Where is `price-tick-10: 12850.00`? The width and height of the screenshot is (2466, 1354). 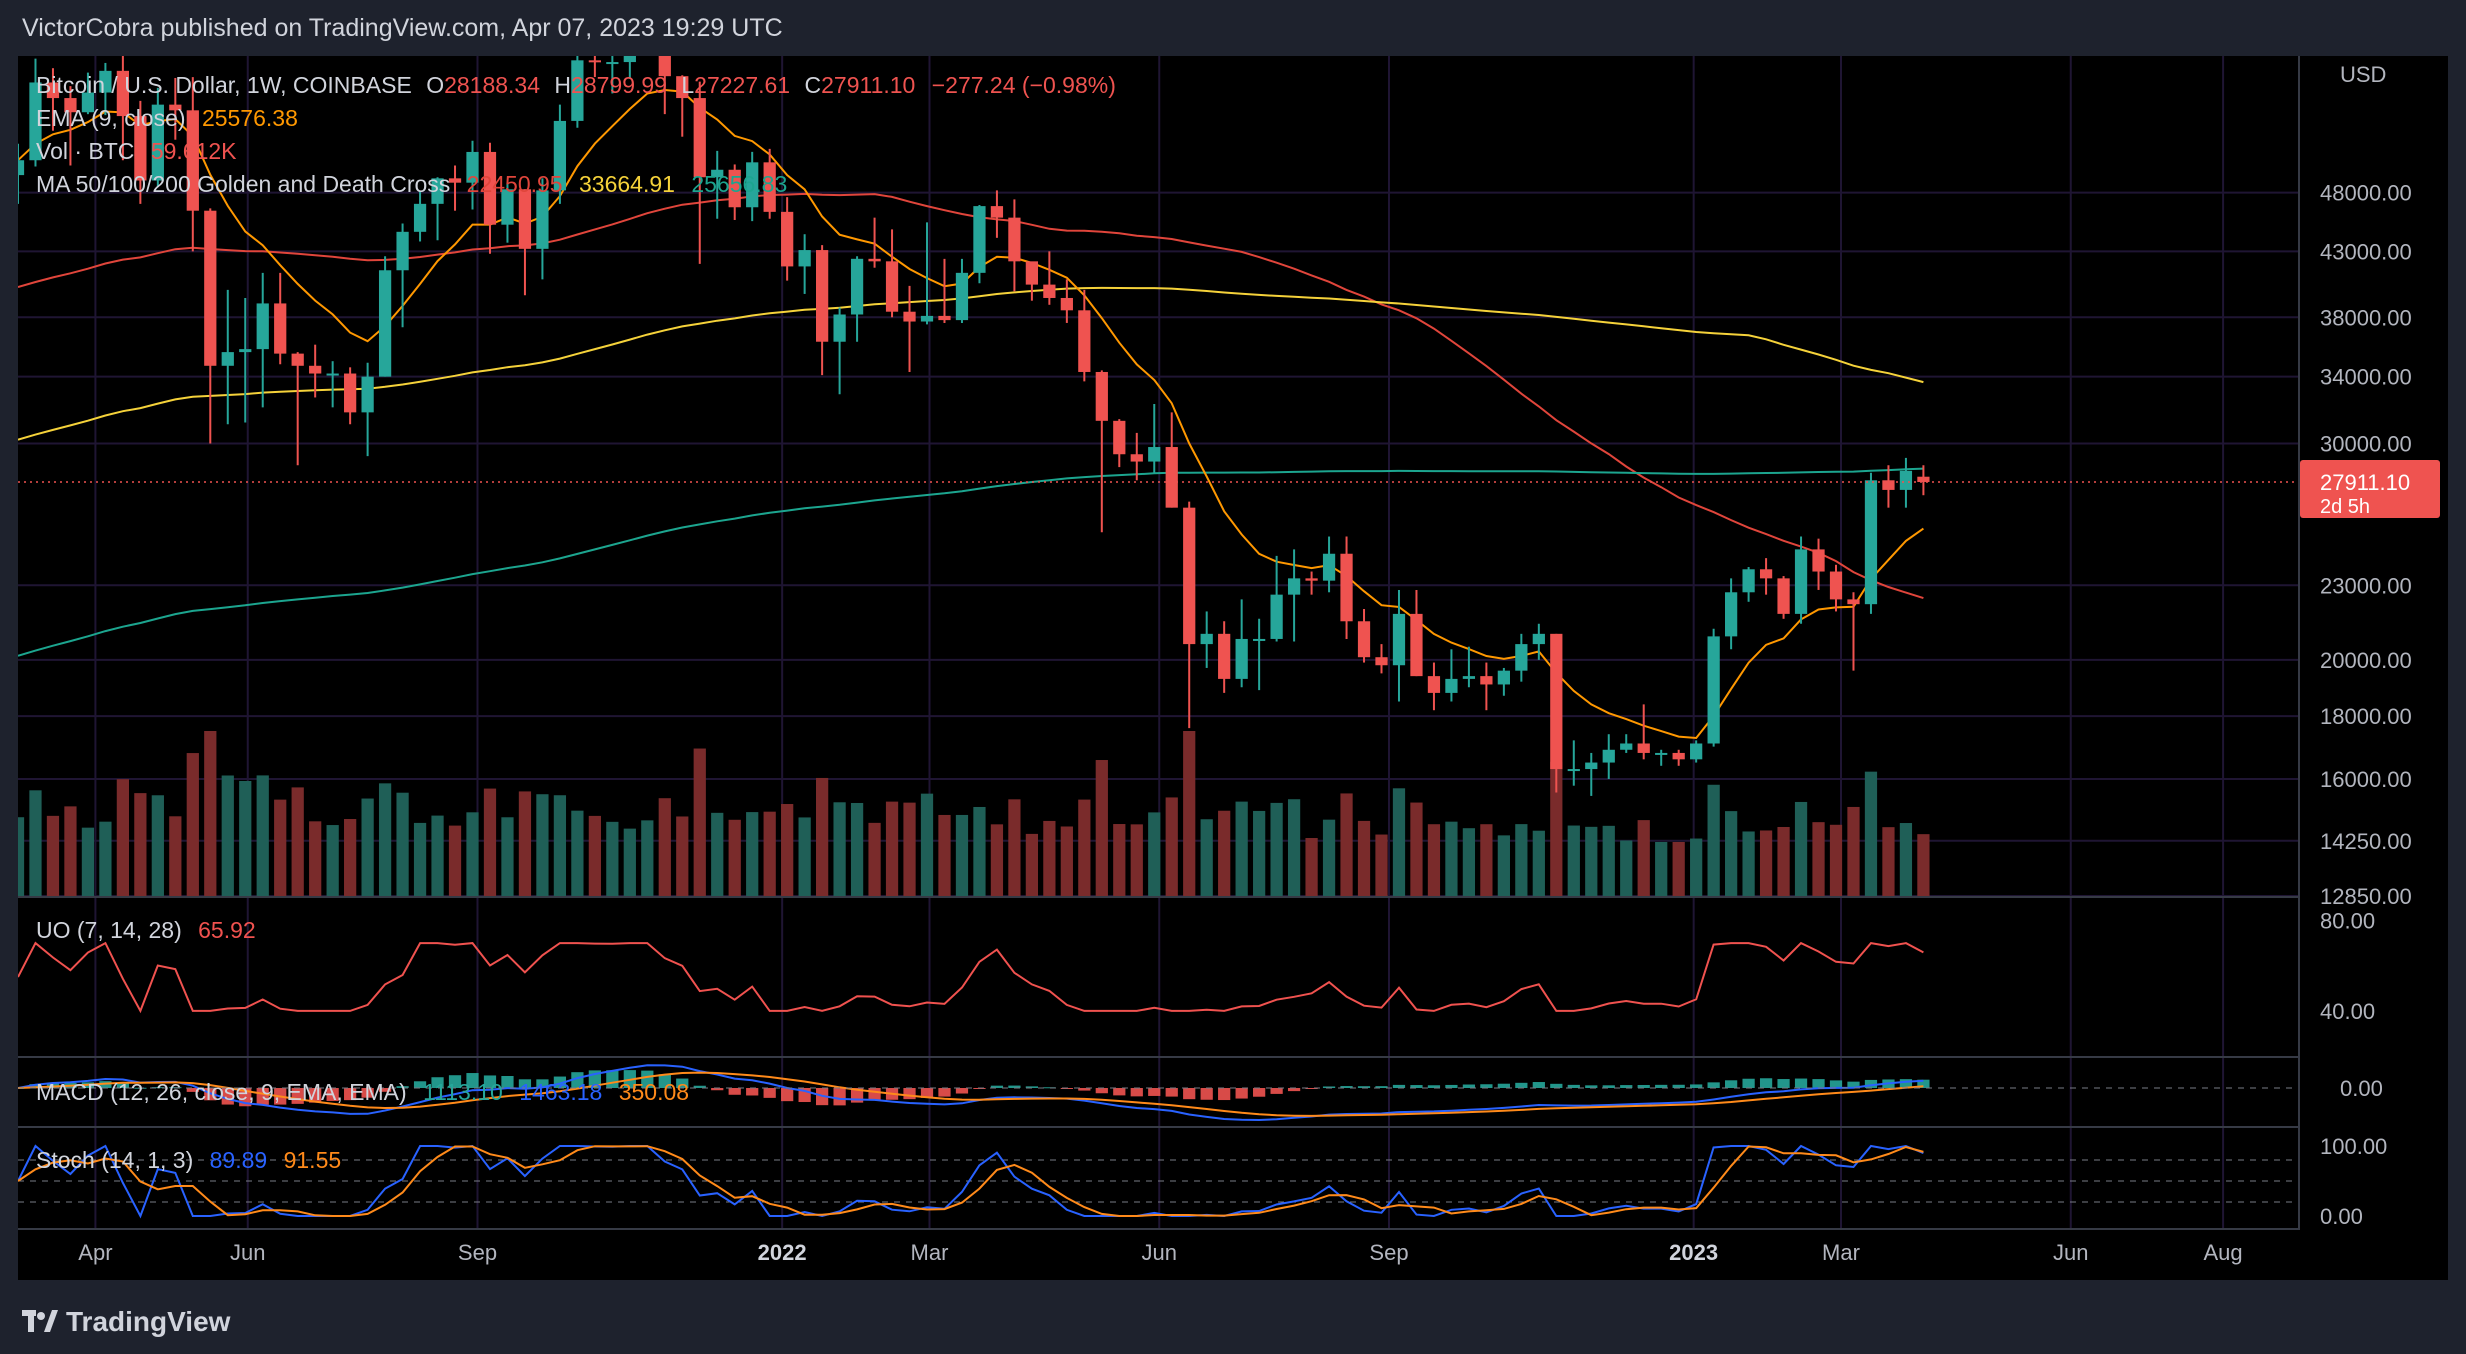 price-tick-10: 12850.00 is located at coordinates (2366, 896).